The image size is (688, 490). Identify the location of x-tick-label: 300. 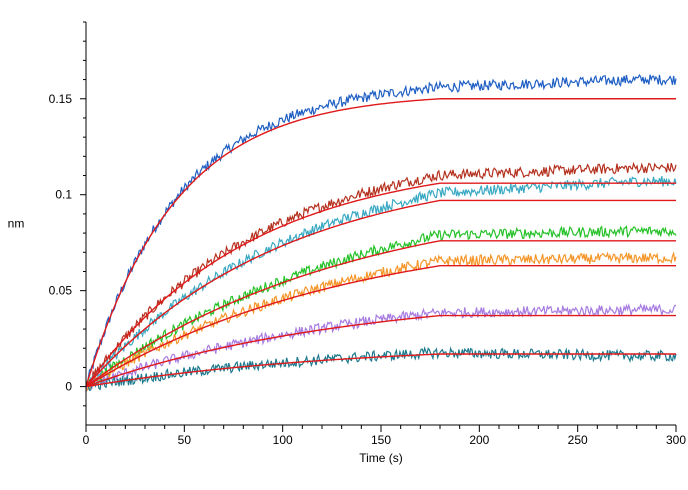
(676, 440).